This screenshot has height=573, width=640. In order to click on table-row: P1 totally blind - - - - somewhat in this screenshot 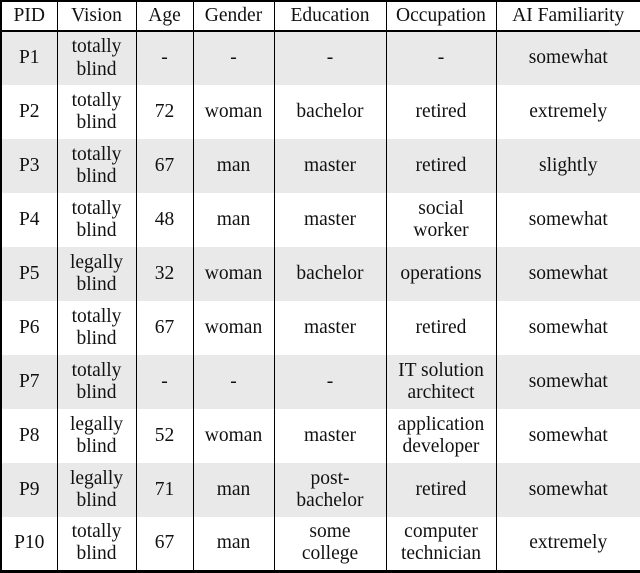, I will do `click(320, 58)`.